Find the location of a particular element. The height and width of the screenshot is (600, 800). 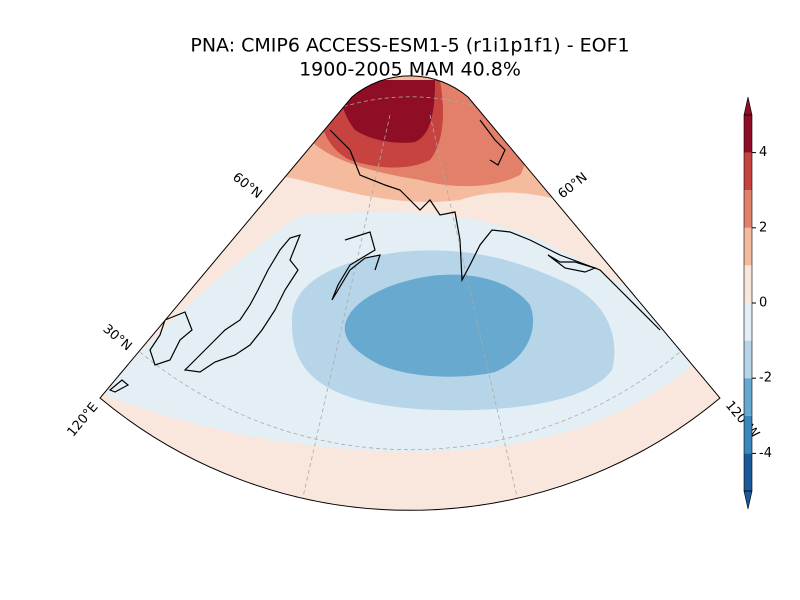

lon-label: 120°E is located at coordinates (83, 420).